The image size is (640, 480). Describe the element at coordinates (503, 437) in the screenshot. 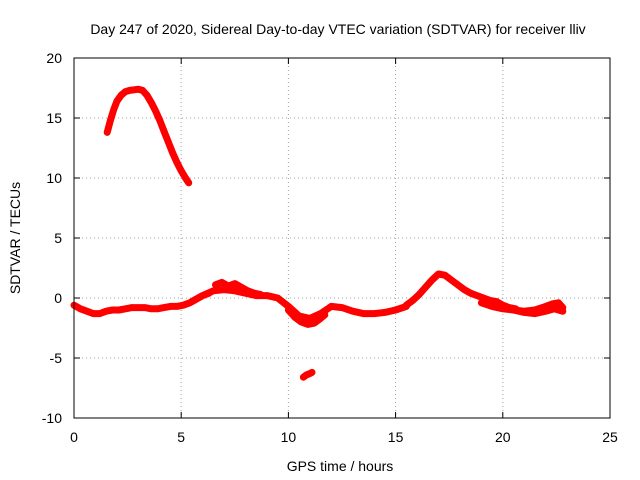

I see `x-tick-label: 20` at that location.